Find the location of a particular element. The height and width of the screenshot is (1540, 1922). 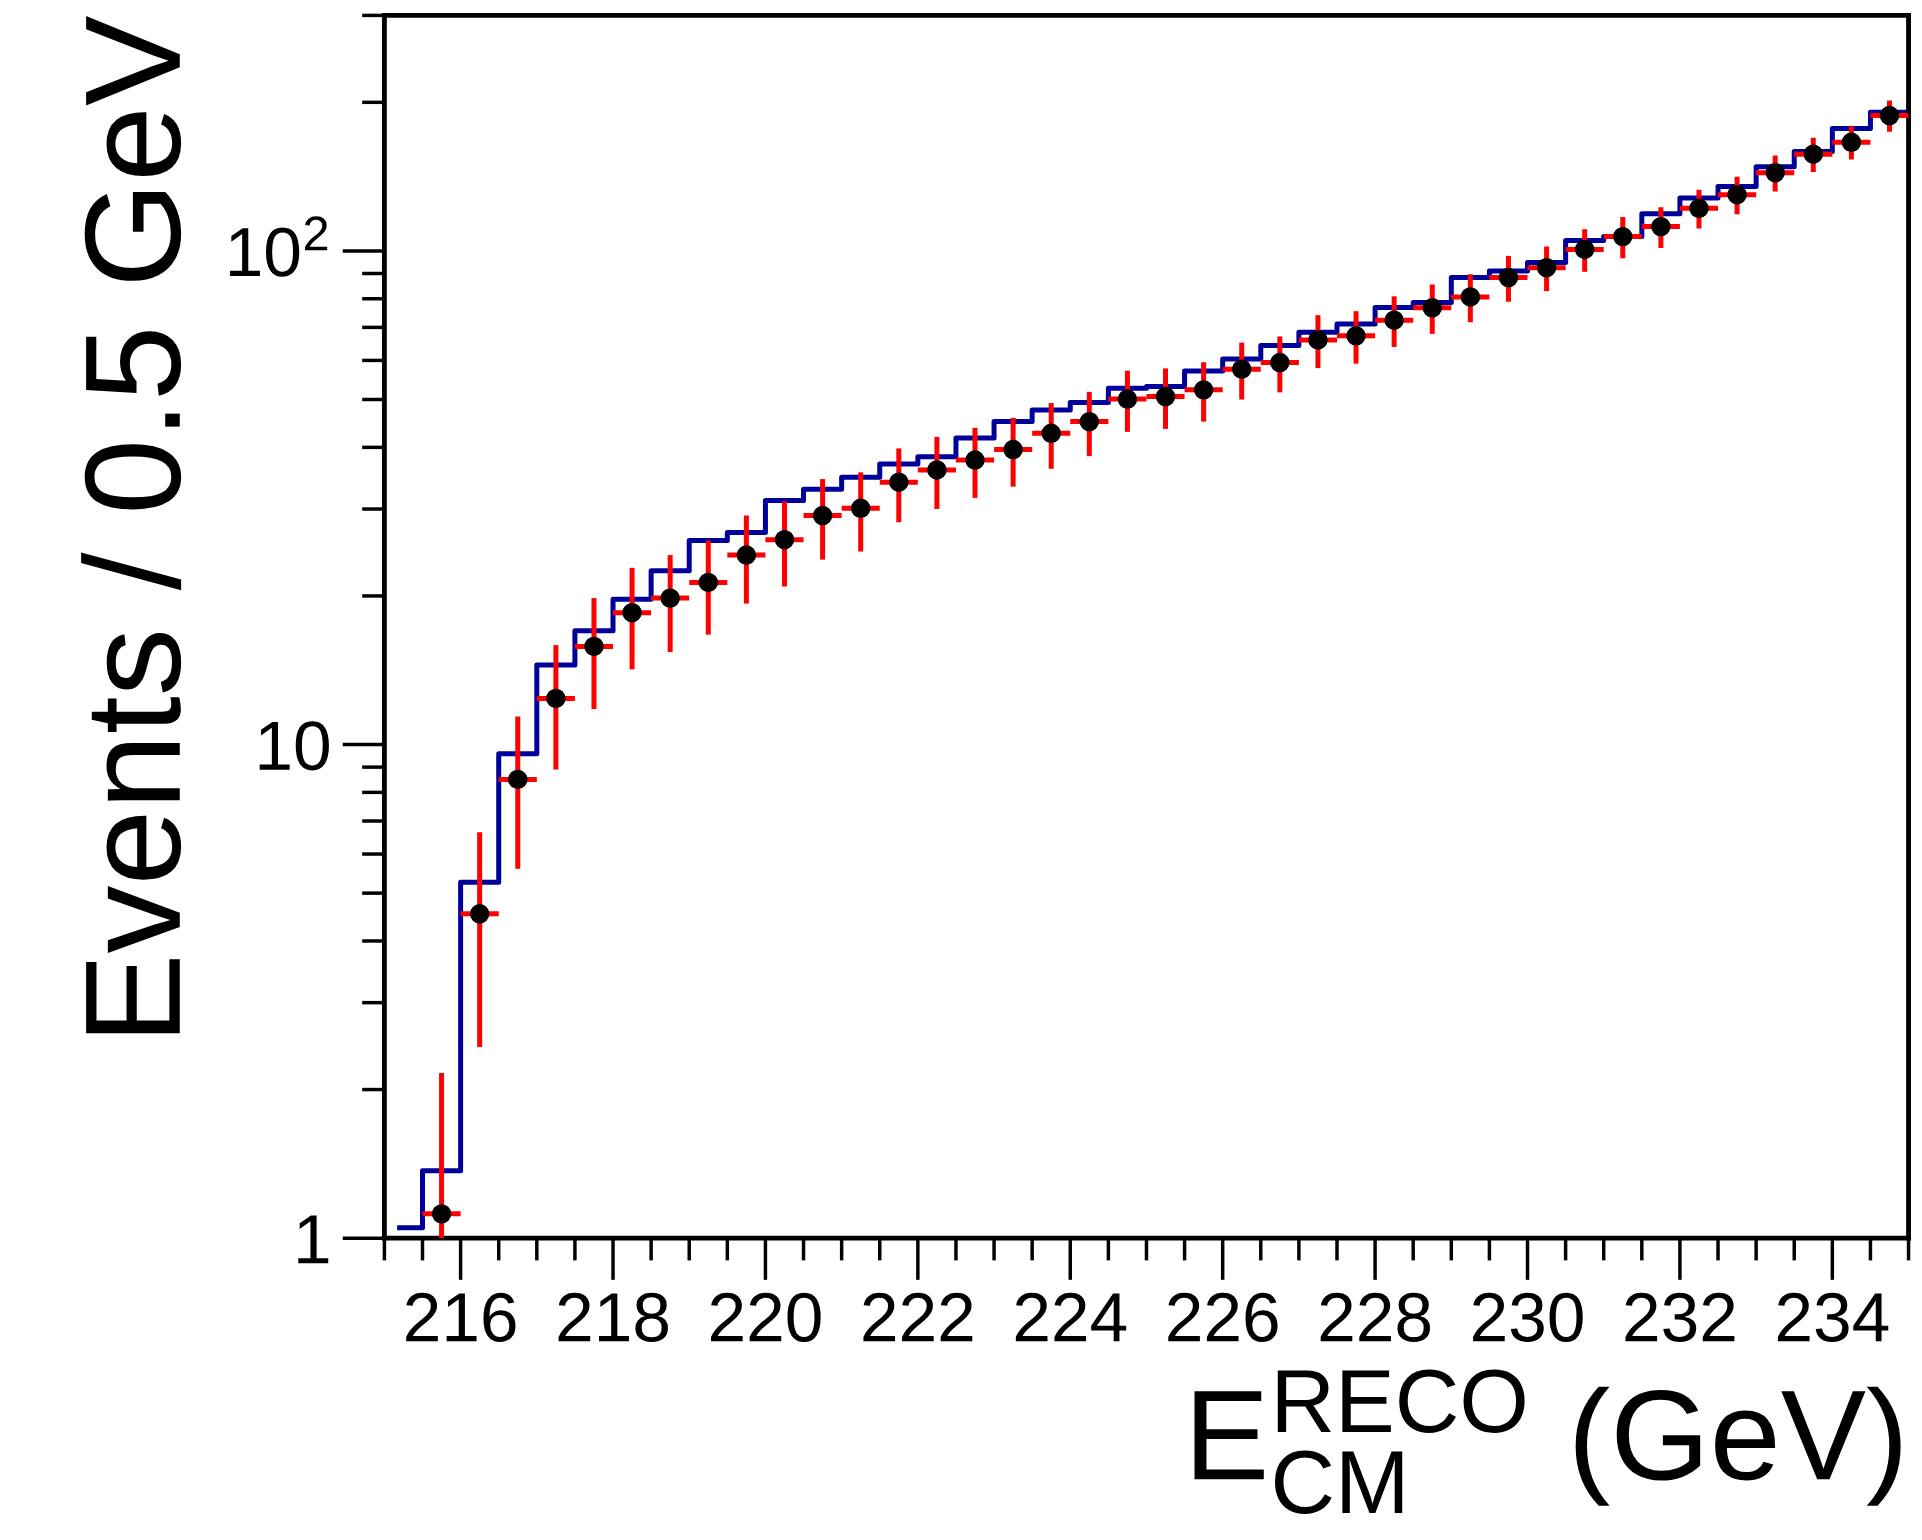

x-tick-label: 234 is located at coordinates (1833, 1317).